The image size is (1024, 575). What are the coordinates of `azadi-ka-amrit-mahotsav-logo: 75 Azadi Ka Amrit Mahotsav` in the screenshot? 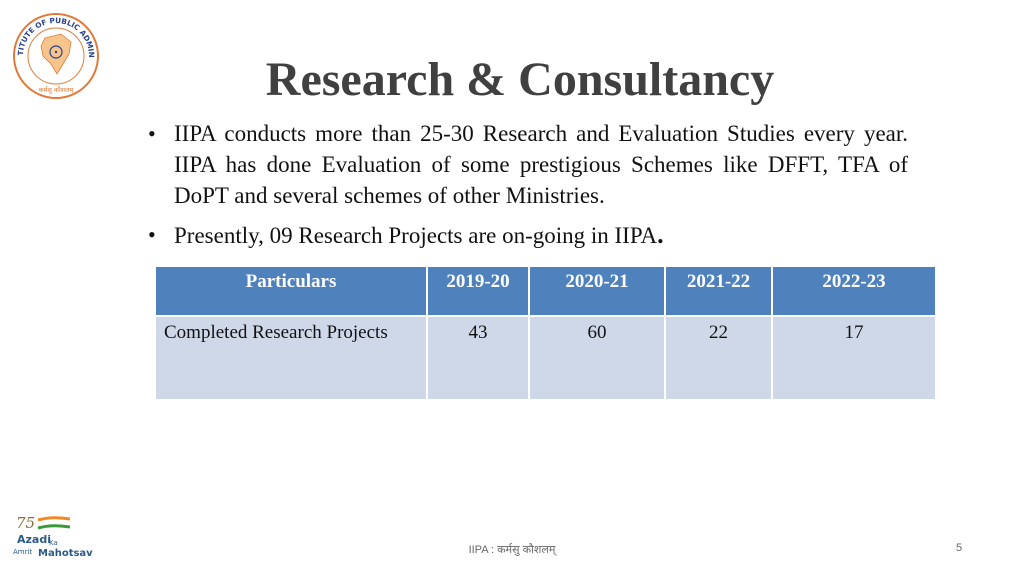 It's located at (53, 536).